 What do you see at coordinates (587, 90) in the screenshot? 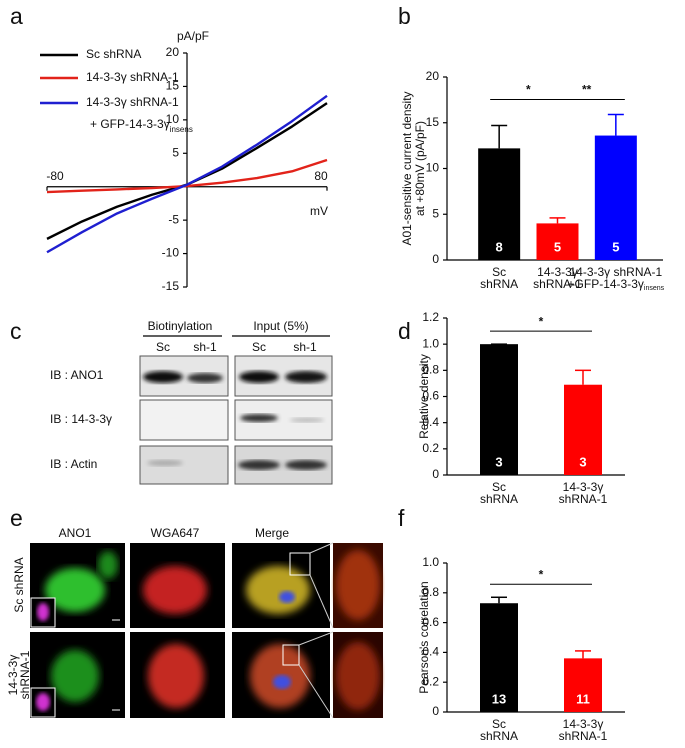
I see `significance-label: **` at bounding box center [587, 90].